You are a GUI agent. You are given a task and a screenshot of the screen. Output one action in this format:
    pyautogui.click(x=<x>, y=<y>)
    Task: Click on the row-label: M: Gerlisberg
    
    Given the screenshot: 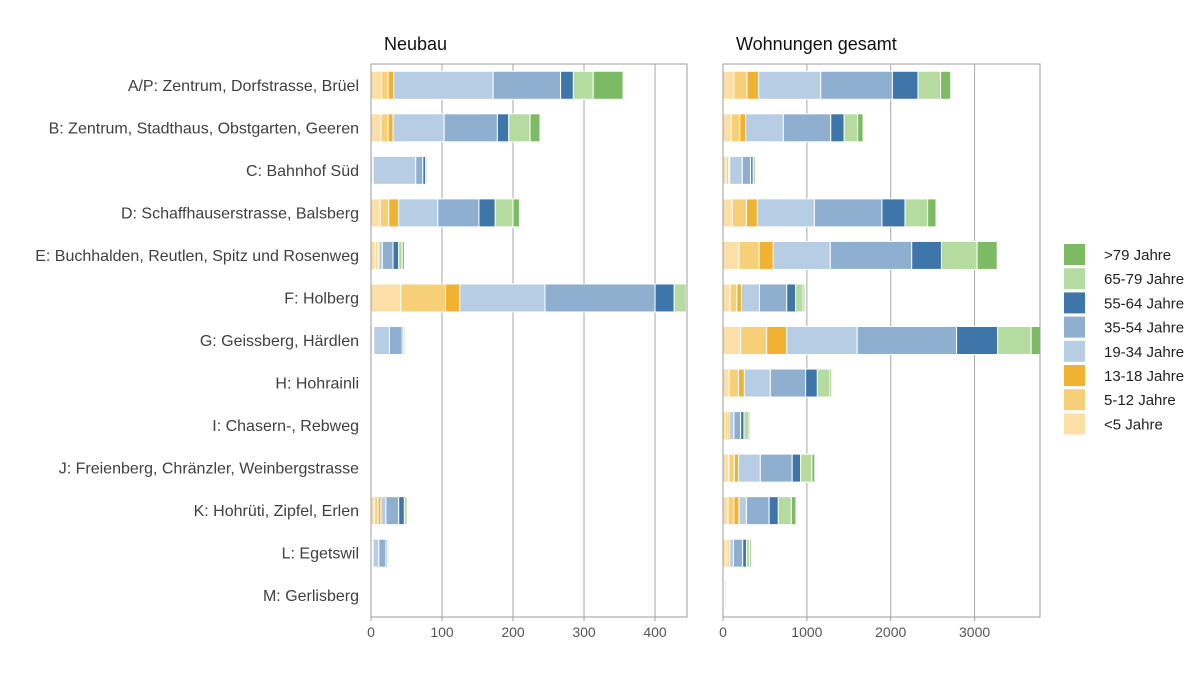 What is the action you would take?
    pyautogui.click(x=311, y=596)
    